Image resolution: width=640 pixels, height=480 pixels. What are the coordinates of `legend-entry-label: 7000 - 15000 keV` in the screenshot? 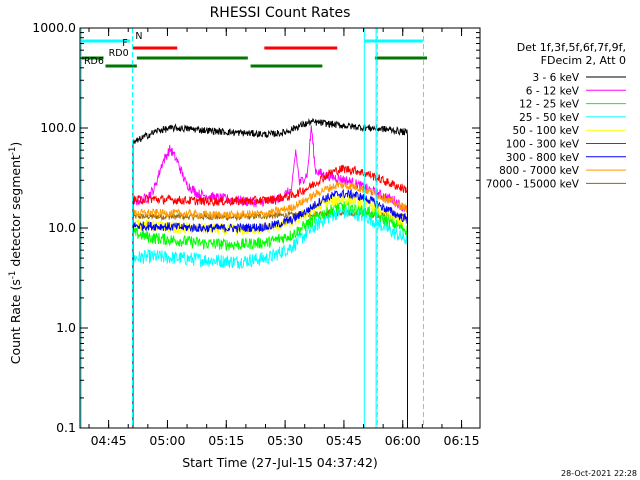 It's located at (533, 184).